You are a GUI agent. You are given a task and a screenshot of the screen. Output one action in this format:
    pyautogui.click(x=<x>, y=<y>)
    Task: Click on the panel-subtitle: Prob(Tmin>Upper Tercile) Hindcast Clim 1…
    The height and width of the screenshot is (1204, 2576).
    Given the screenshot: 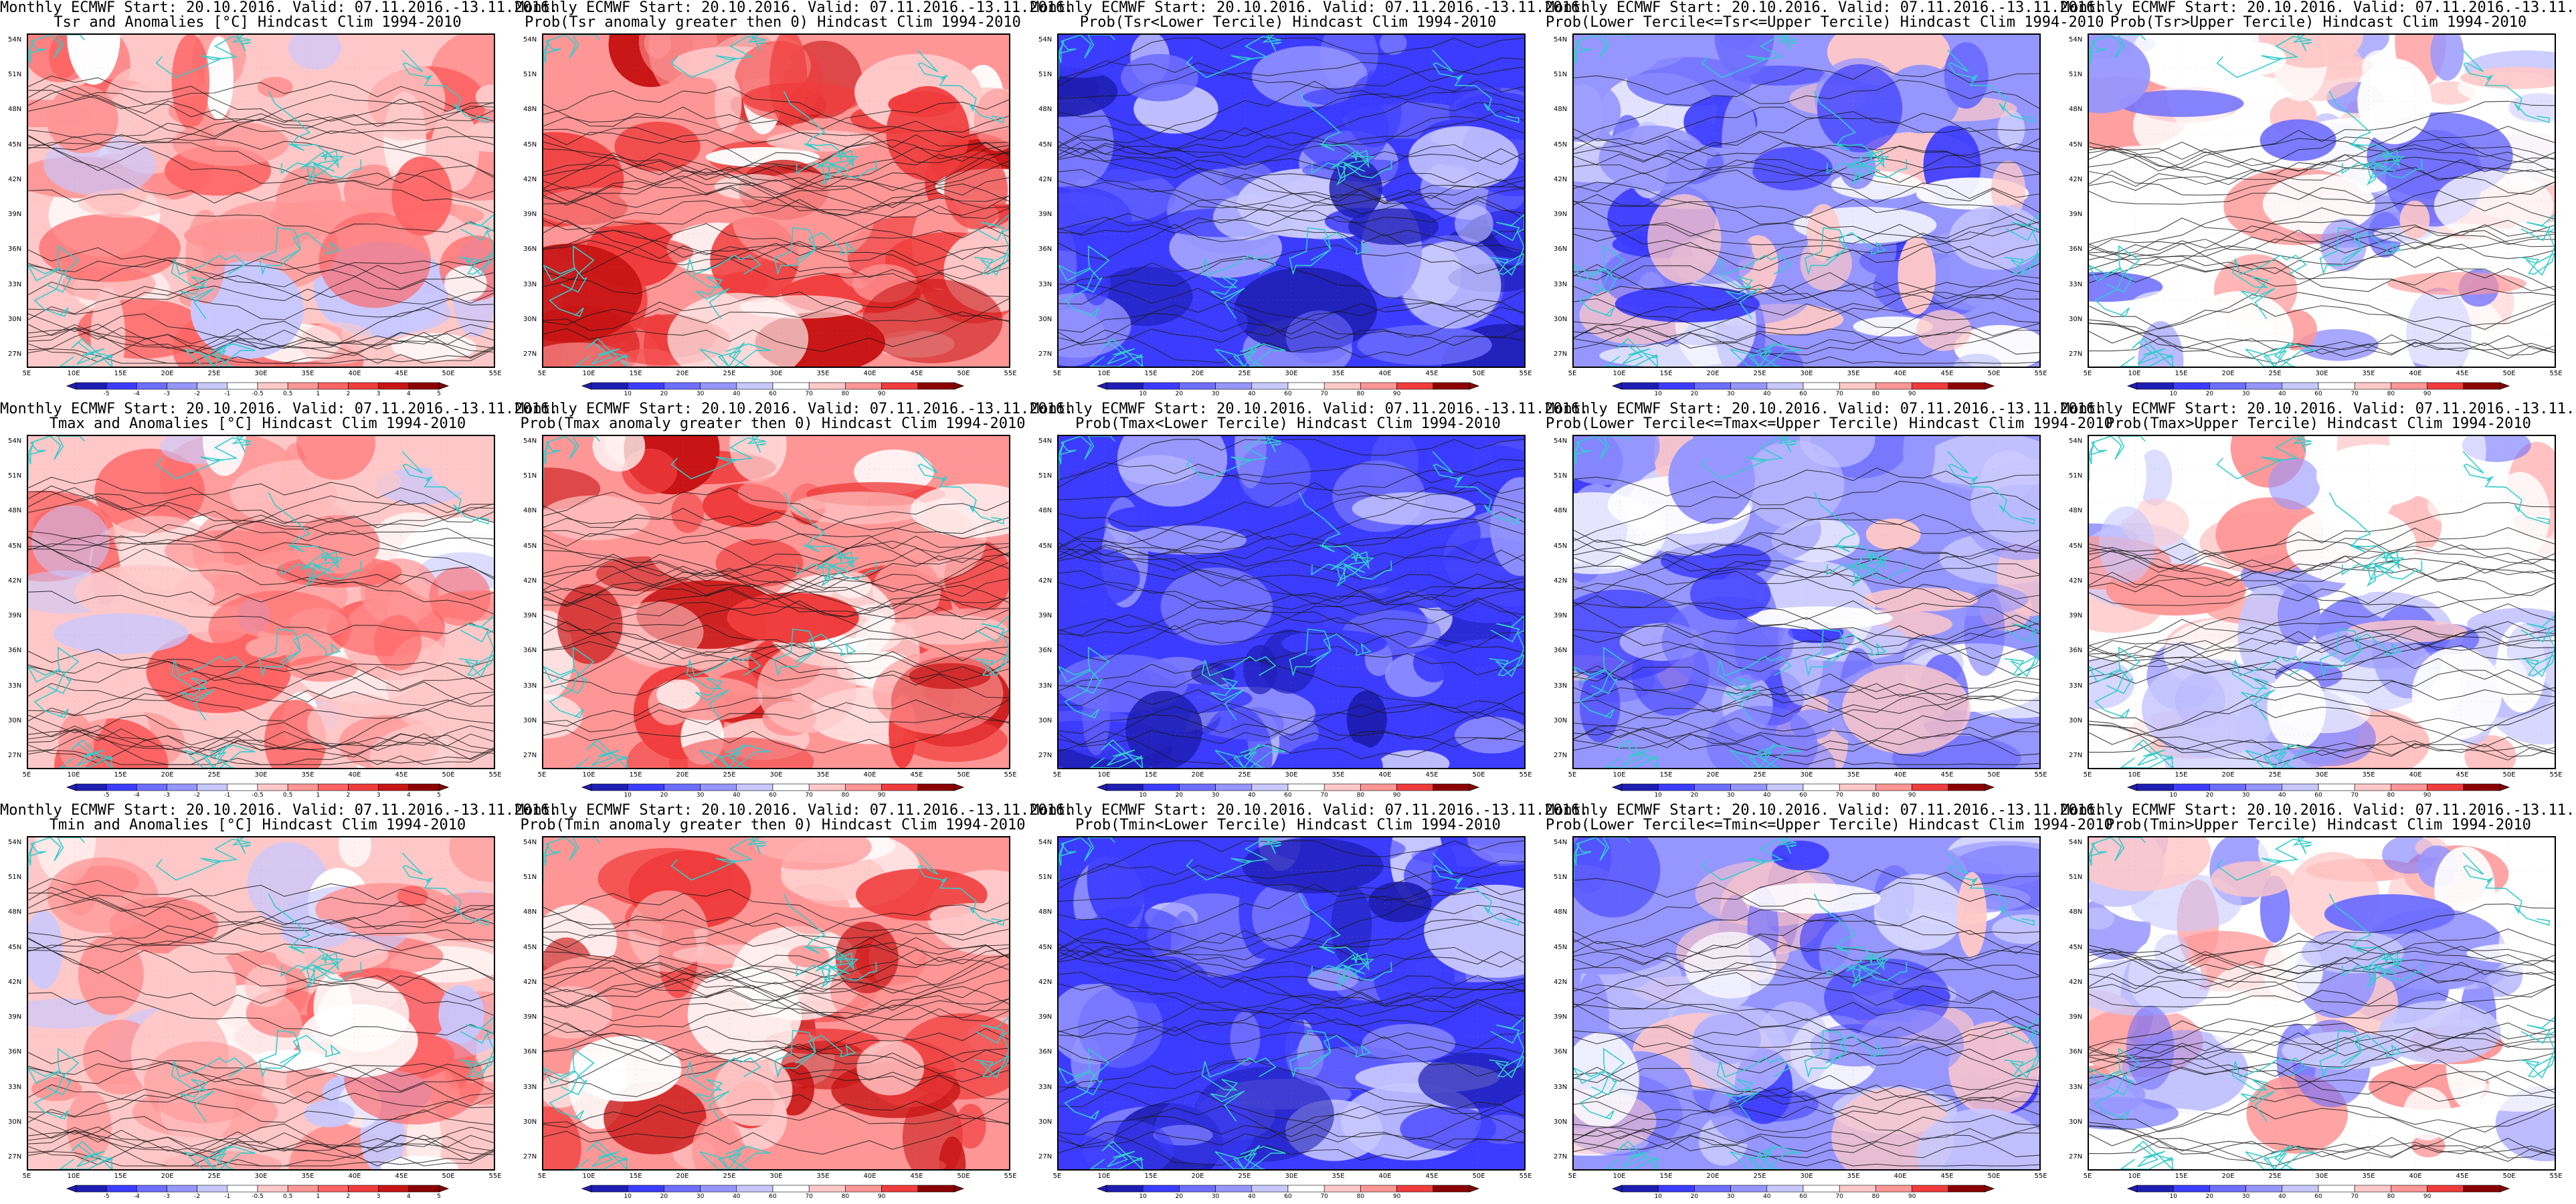 What is the action you would take?
    pyautogui.click(x=2318, y=825)
    